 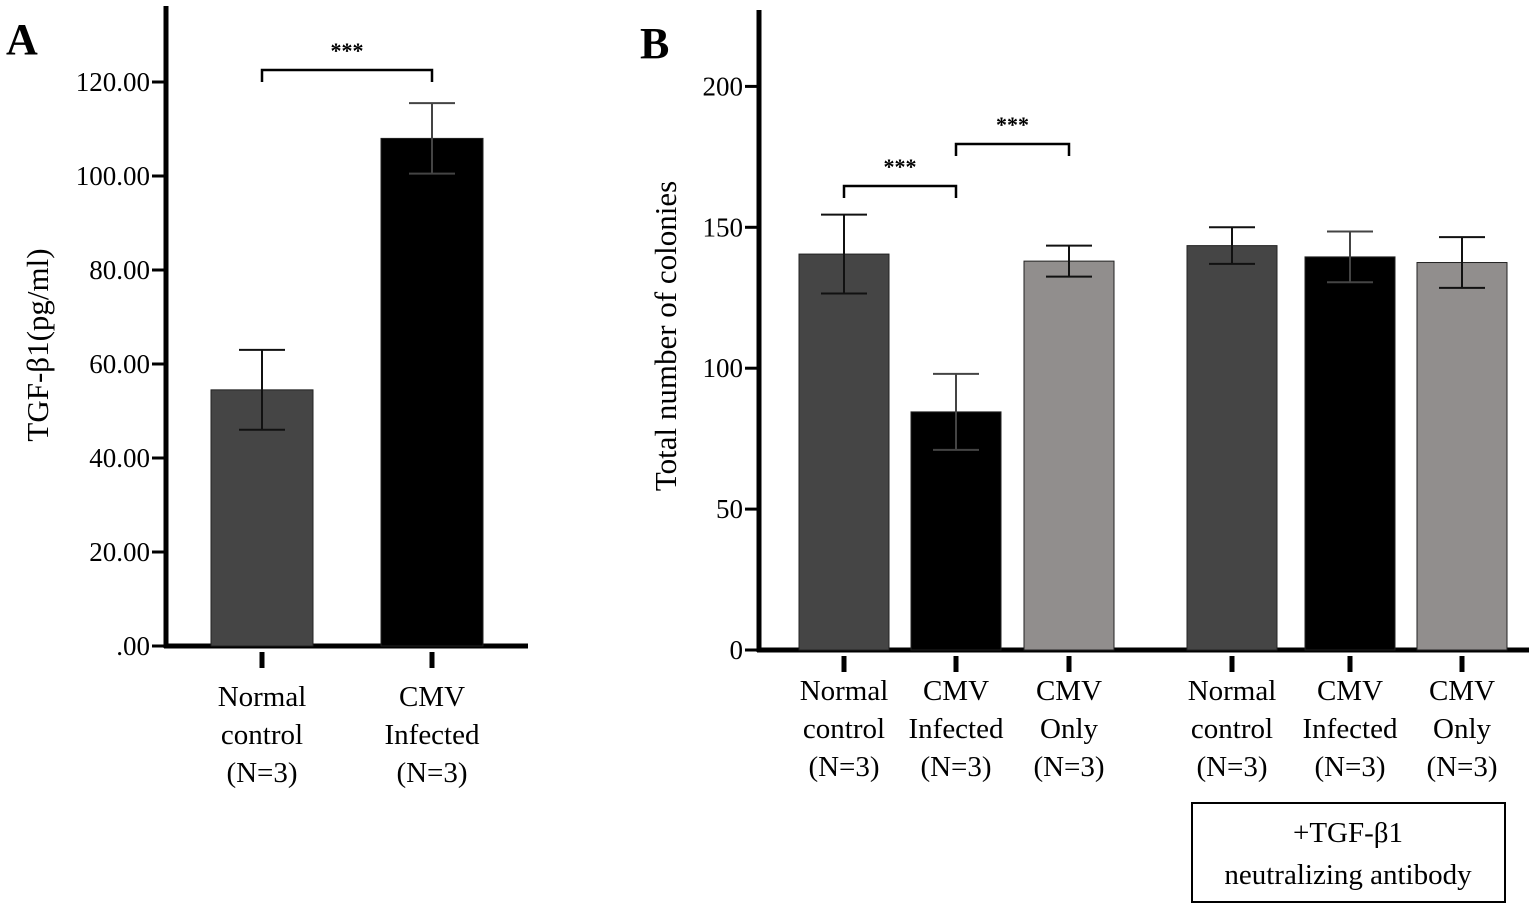 What do you see at coordinates (723, 227) in the screenshot?
I see `y-tick-label: 150` at bounding box center [723, 227].